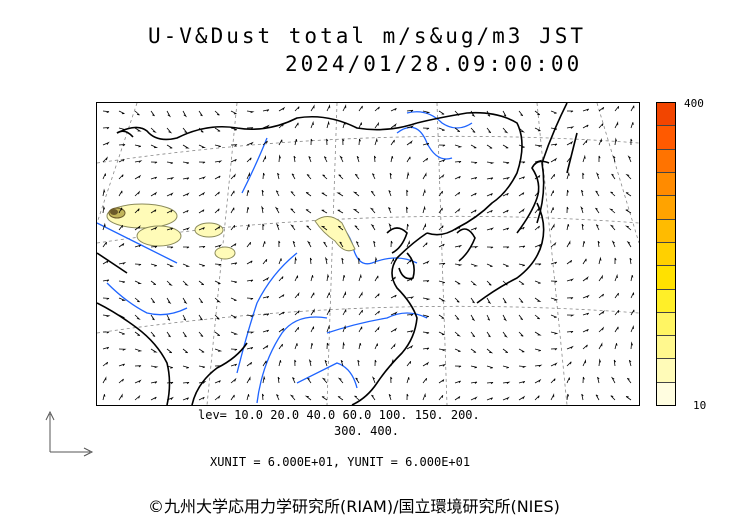 The height and width of the screenshot is (532, 752). What do you see at coordinates (666, 254) in the screenshot?
I see `colorbar` at bounding box center [666, 254].